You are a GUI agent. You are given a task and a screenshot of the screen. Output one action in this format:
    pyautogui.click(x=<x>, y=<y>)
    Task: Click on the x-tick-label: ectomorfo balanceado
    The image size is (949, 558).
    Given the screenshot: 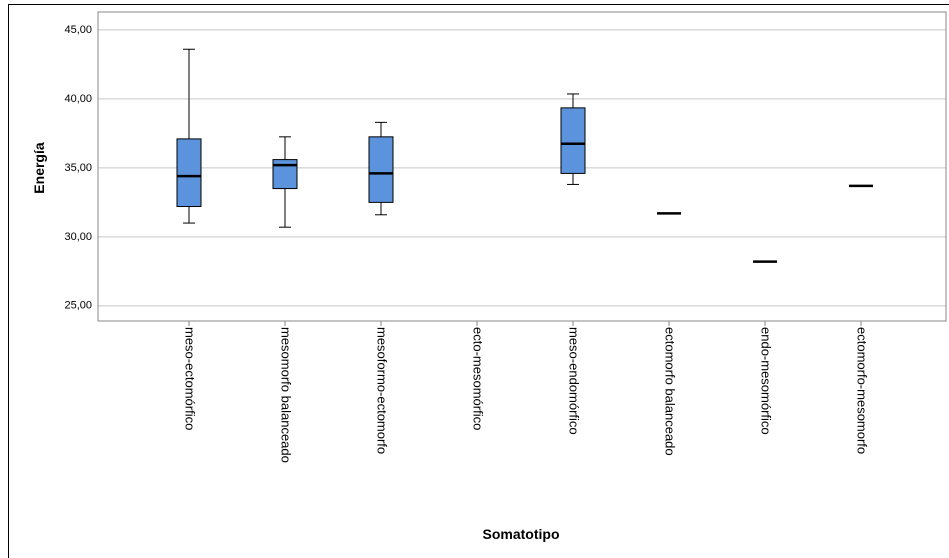 What is the action you would take?
    pyautogui.click(x=670, y=391)
    